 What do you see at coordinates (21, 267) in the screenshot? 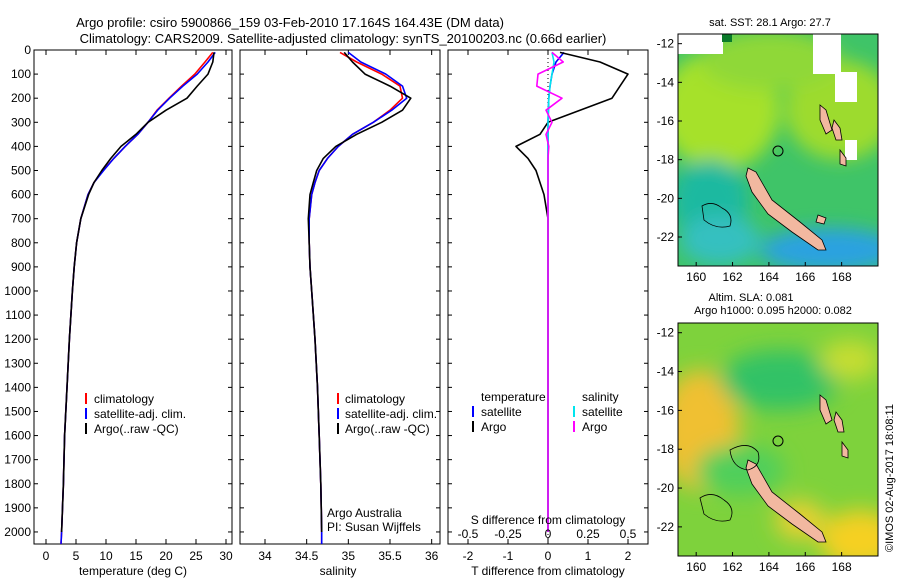
I see `y-tick-label: 900` at bounding box center [21, 267].